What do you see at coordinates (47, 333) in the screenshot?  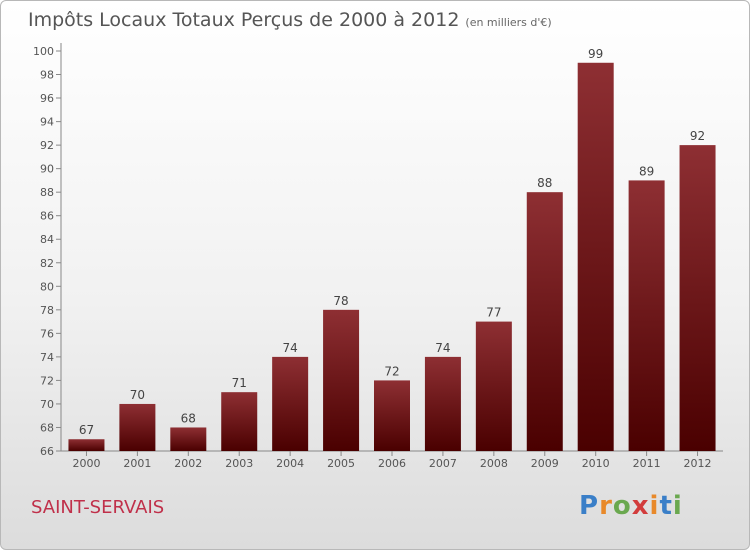 I see `y-tick-label: 76` at bounding box center [47, 333].